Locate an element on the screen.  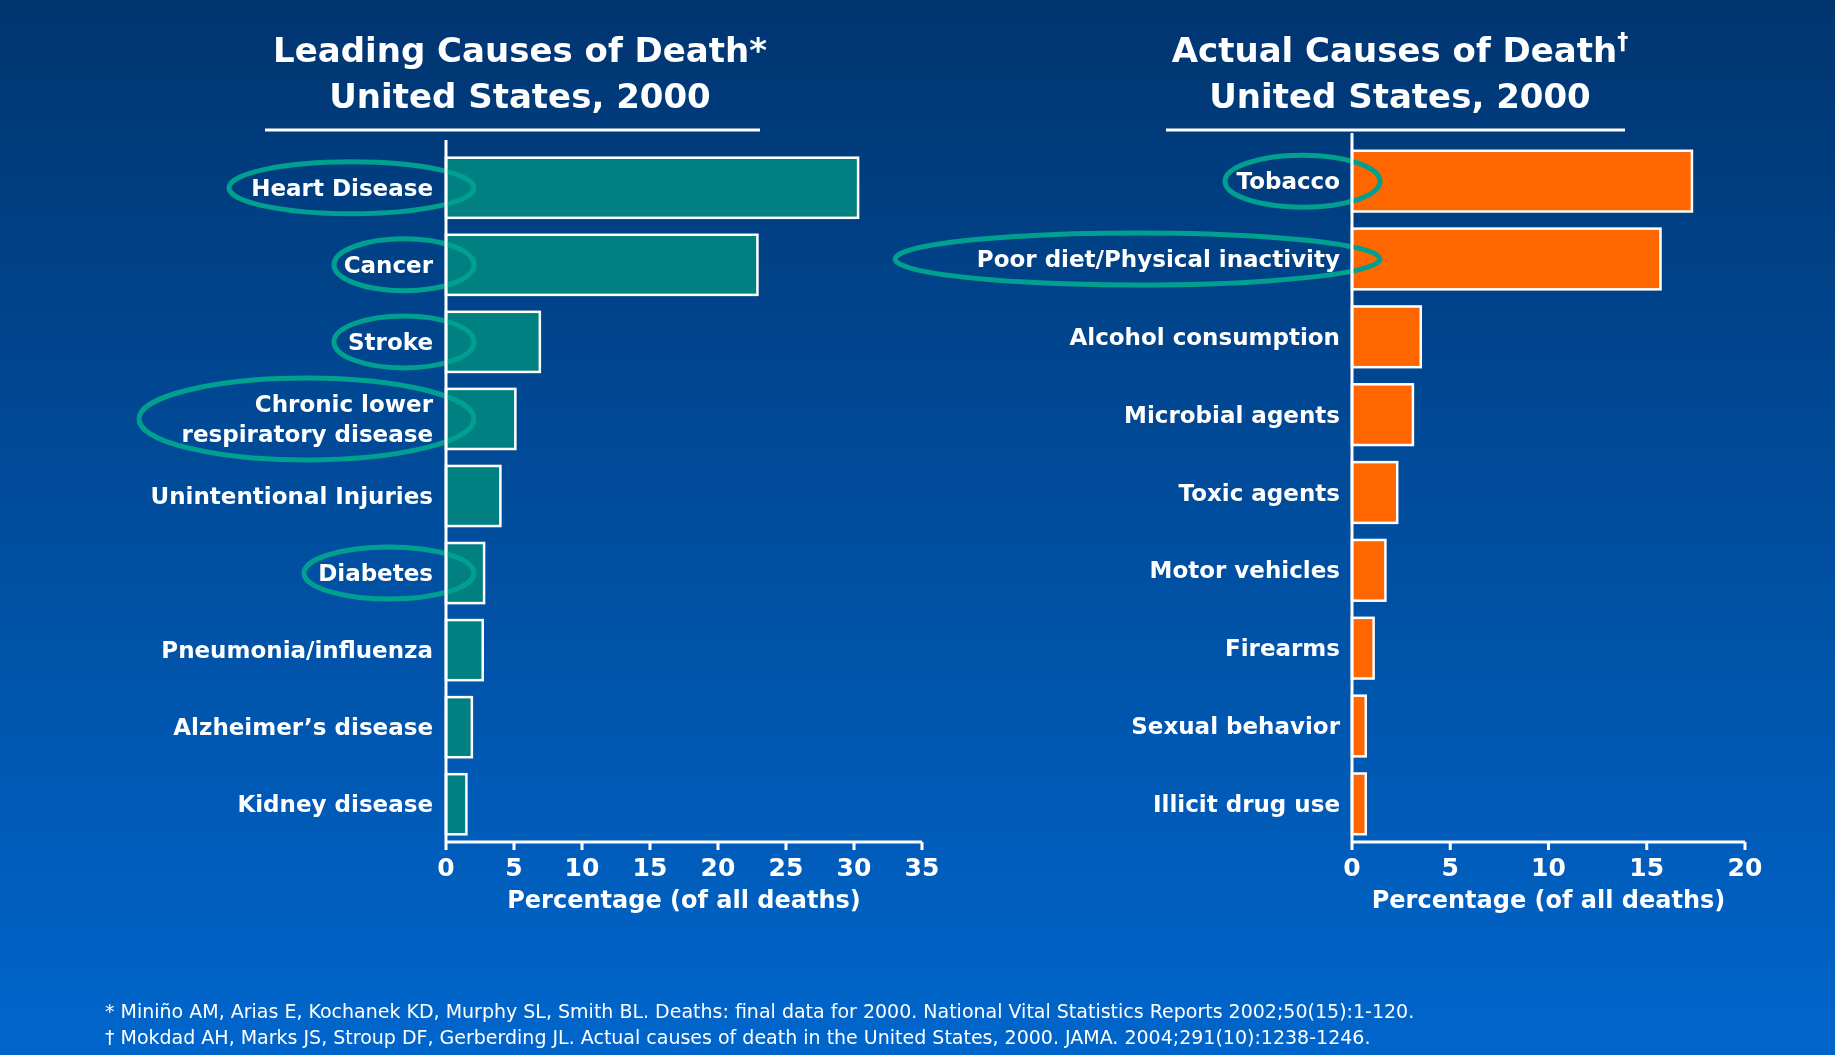
y-tick-label: Unintentional Injuries is located at coordinates (291, 496).